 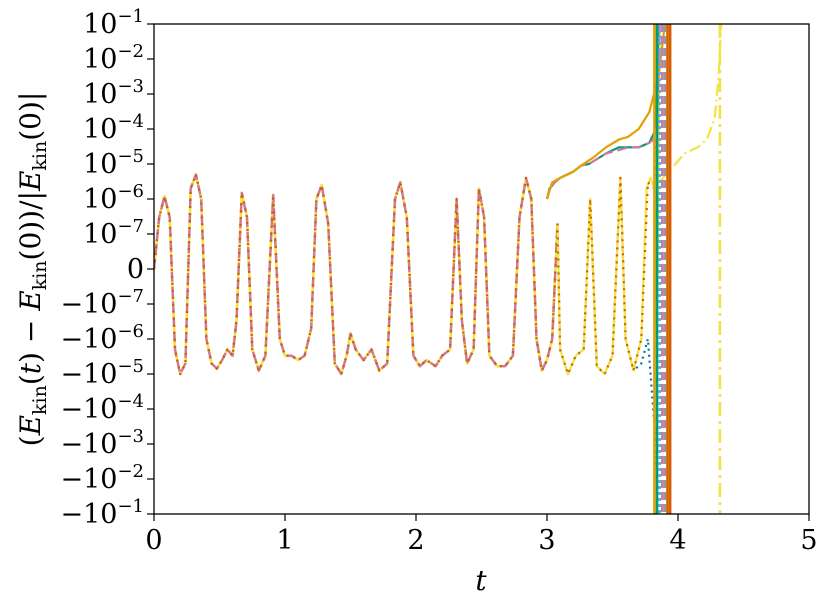 What do you see at coordinates (102, 478) in the screenshot?
I see `y-tick-label: −10−2` at bounding box center [102, 478].